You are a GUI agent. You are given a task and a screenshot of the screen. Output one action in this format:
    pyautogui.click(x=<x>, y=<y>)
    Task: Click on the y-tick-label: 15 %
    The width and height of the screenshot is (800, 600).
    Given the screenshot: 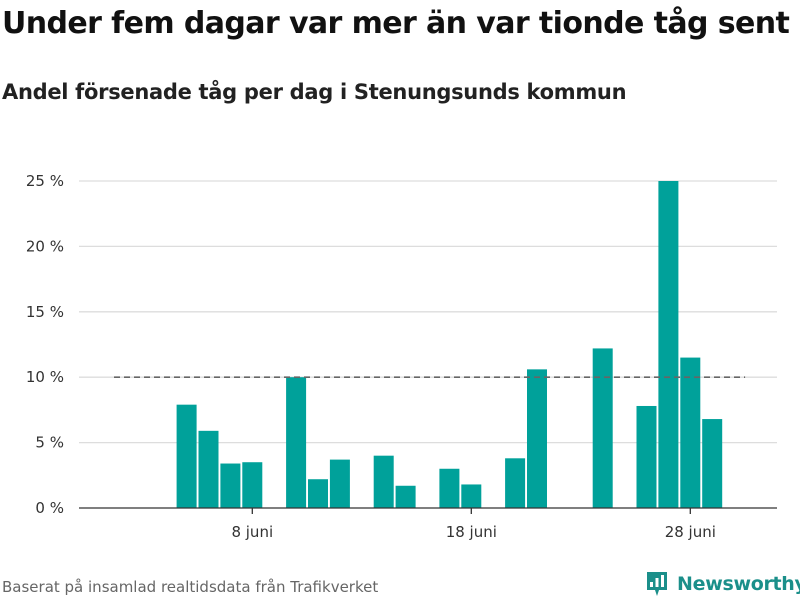 What is the action you would take?
    pyautogui.click(x=45, y=312)
    